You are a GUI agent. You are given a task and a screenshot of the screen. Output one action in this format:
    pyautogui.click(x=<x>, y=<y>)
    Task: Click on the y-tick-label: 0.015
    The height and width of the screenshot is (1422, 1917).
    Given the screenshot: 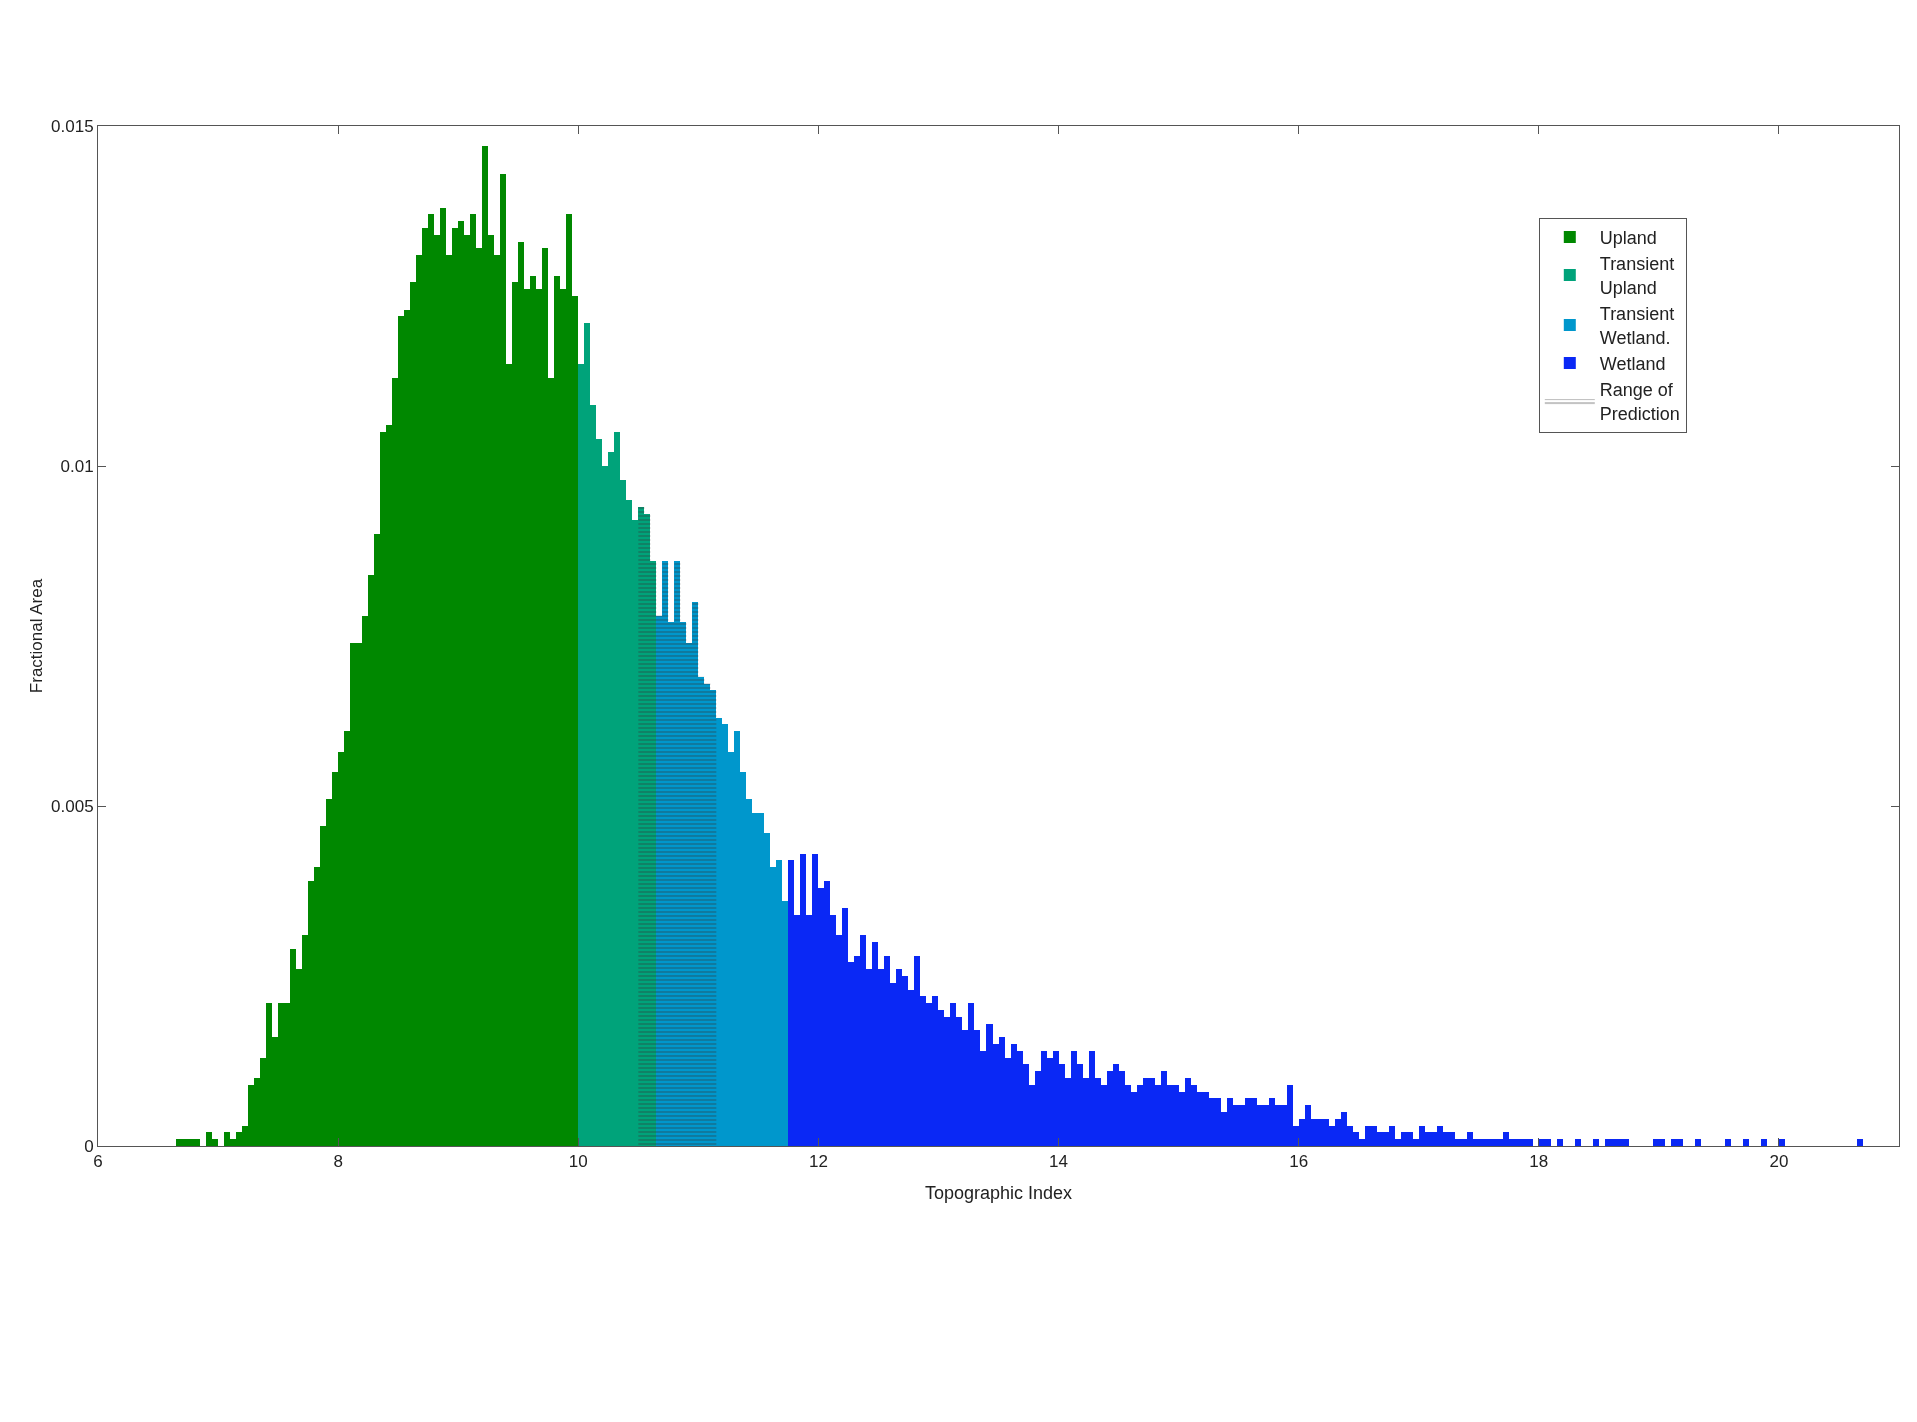 What is the action you would take?
    pyautogui.click(x=72, y=126)
    